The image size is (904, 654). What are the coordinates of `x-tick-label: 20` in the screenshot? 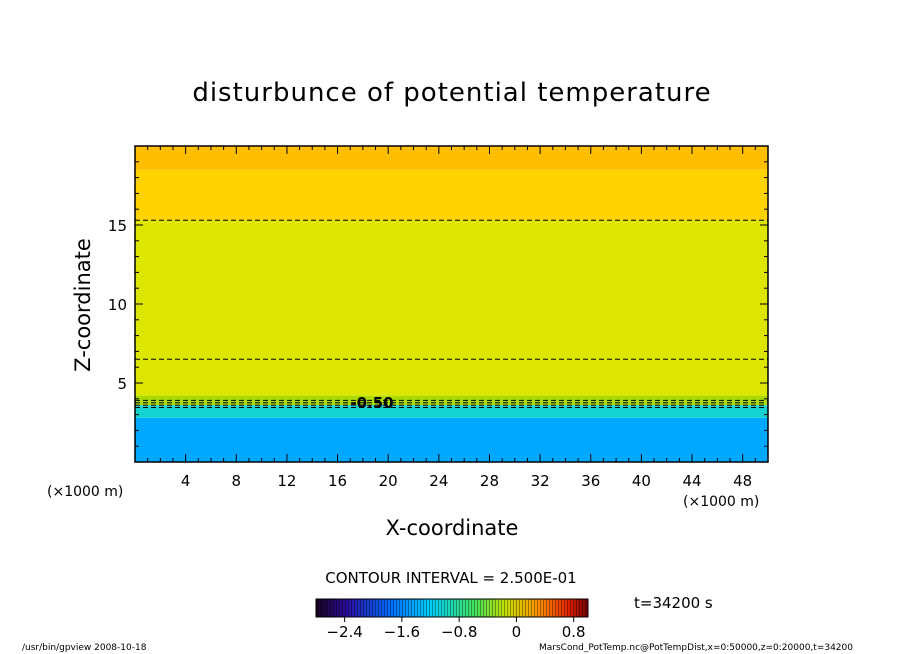 It's located at (388, 481).